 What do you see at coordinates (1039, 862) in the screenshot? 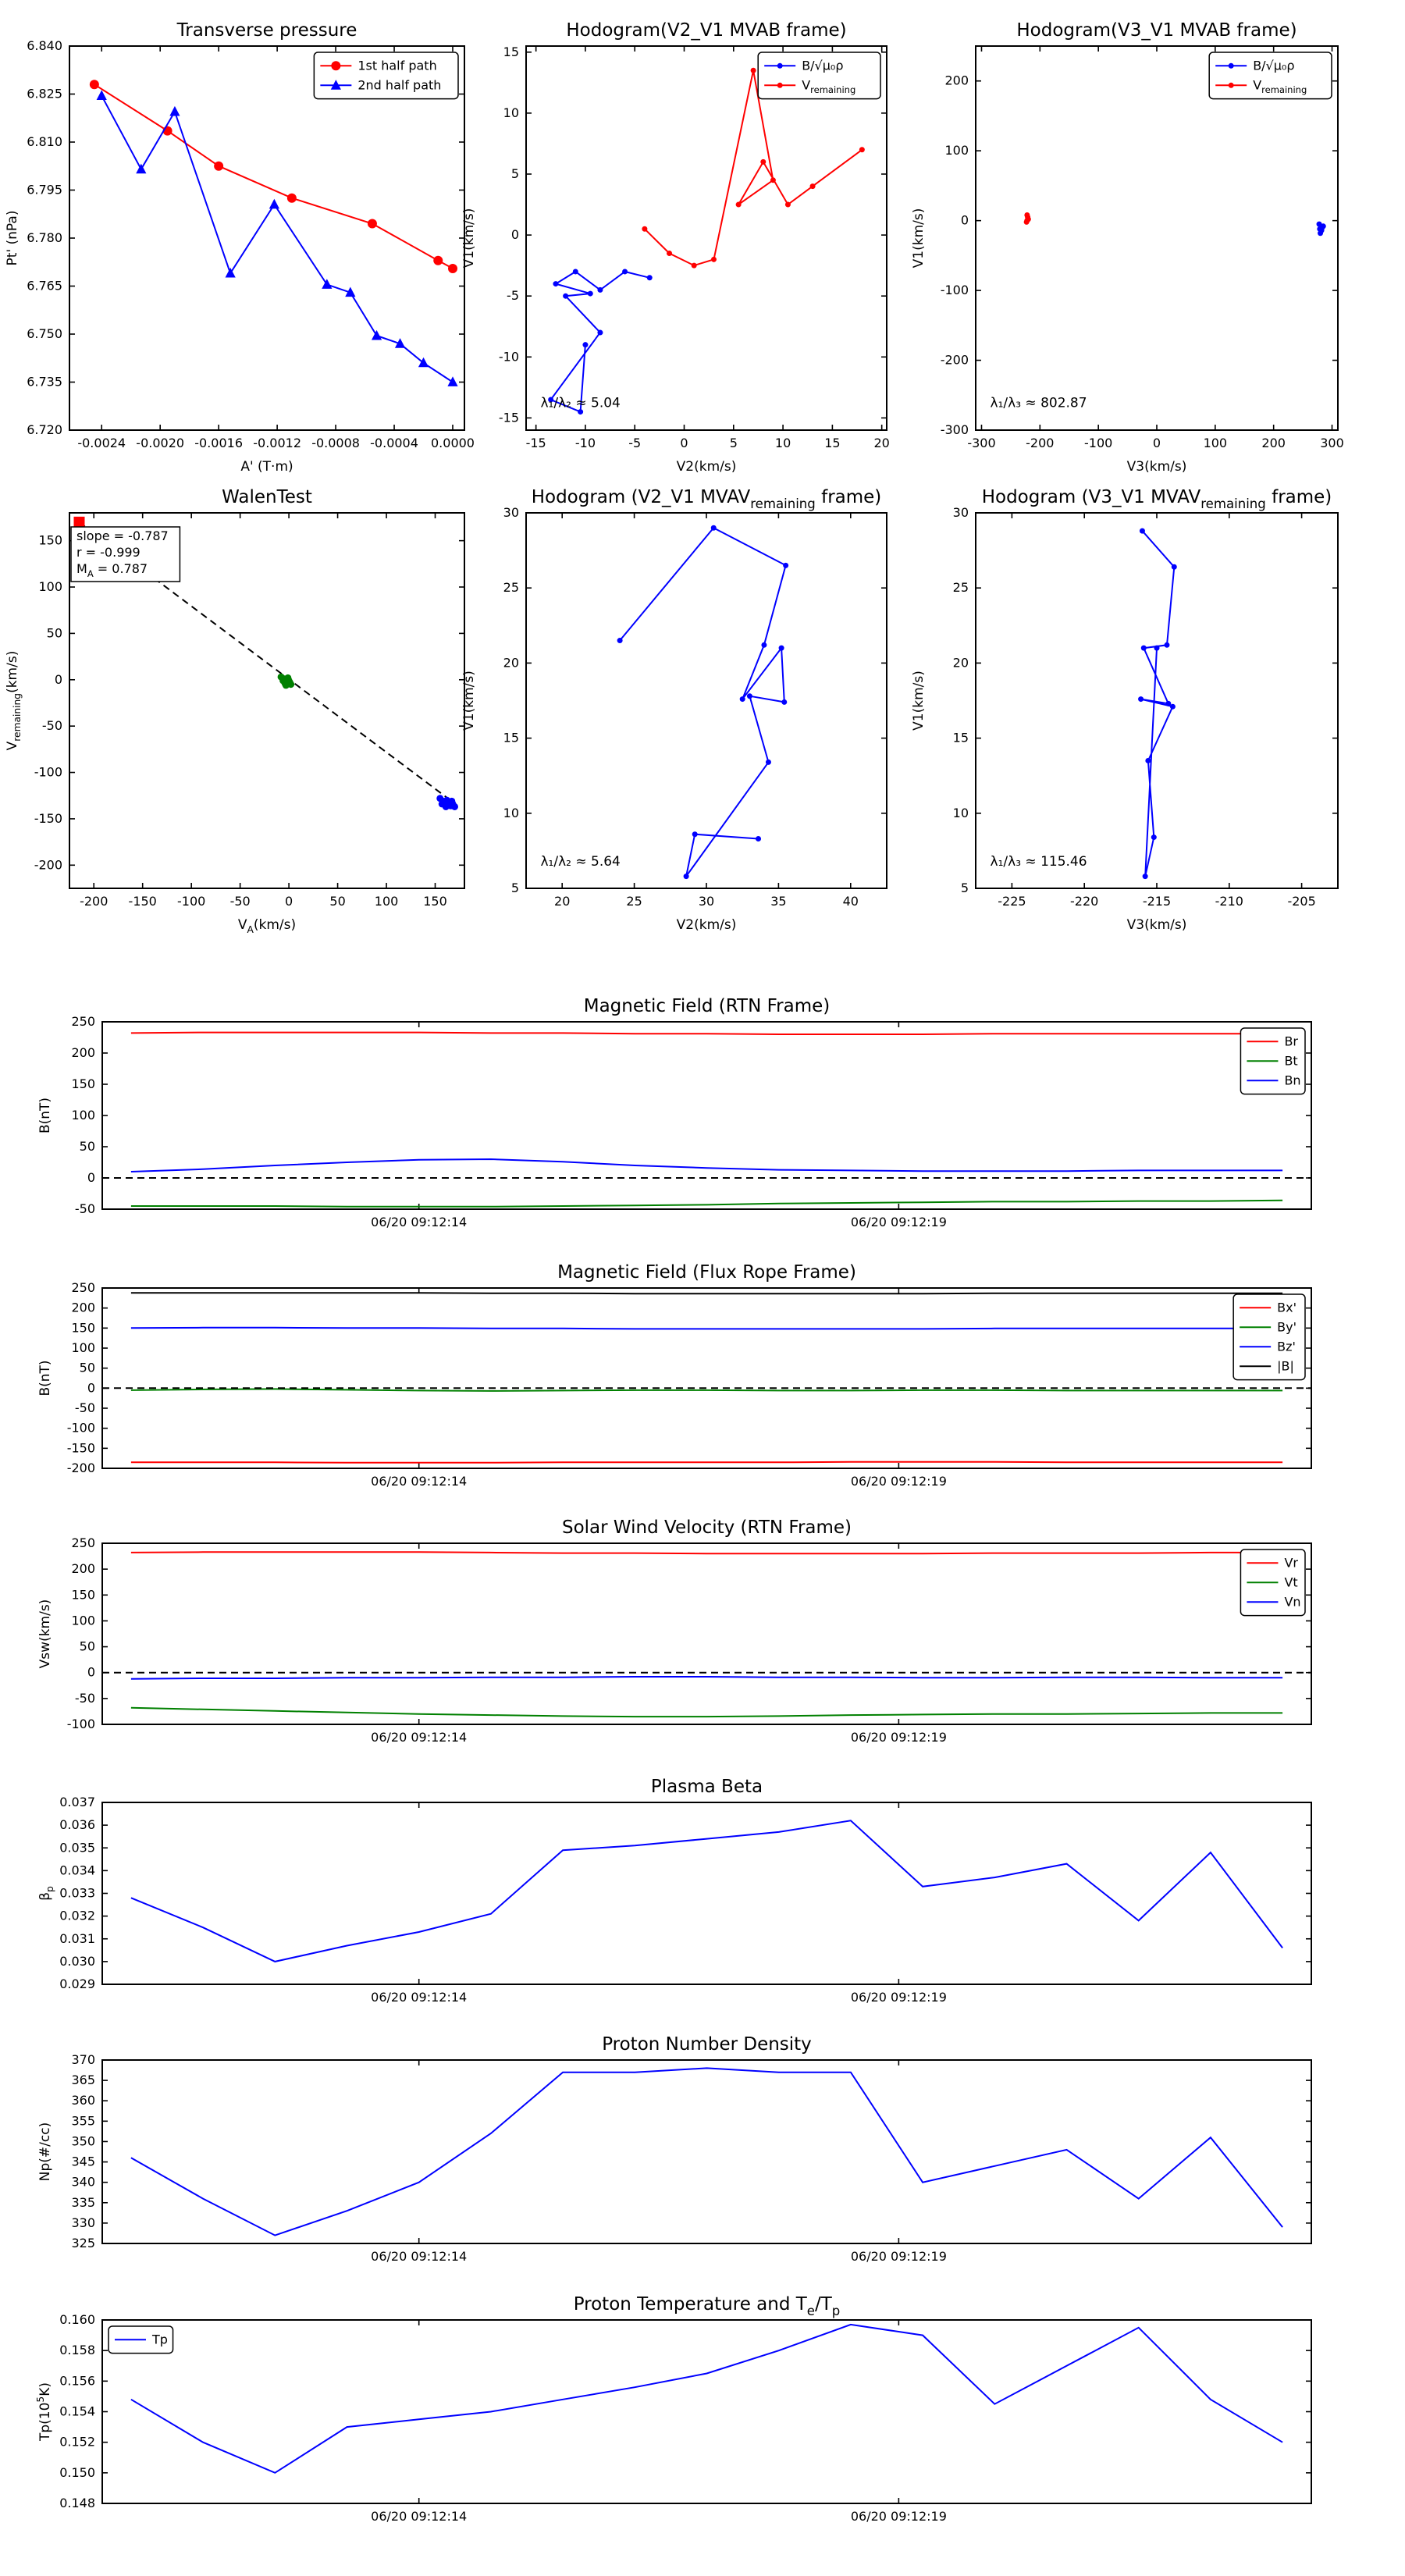
I see `svg-text: λ₁/λ₃ ≈ 115.46` at bounding box center [1039, 862].